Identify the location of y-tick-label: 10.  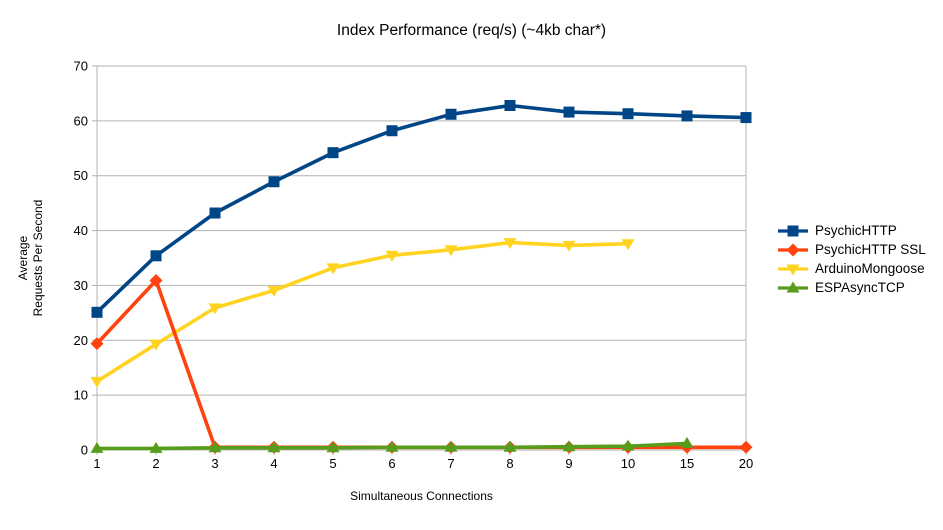
(81, 395).